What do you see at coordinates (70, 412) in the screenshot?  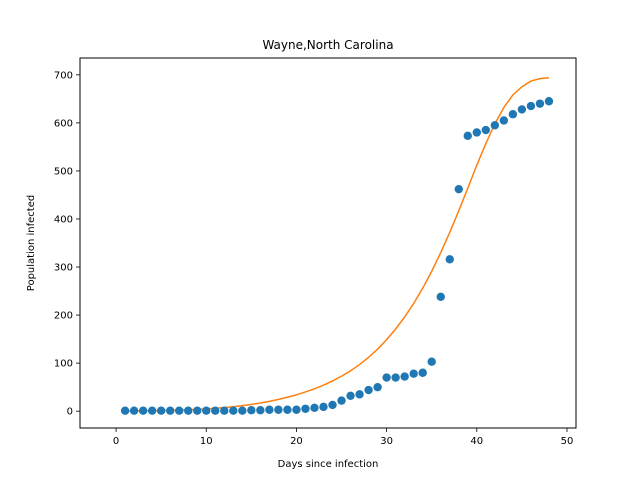 I see `y-tick-label: 0` at bounding box center [70, 412].